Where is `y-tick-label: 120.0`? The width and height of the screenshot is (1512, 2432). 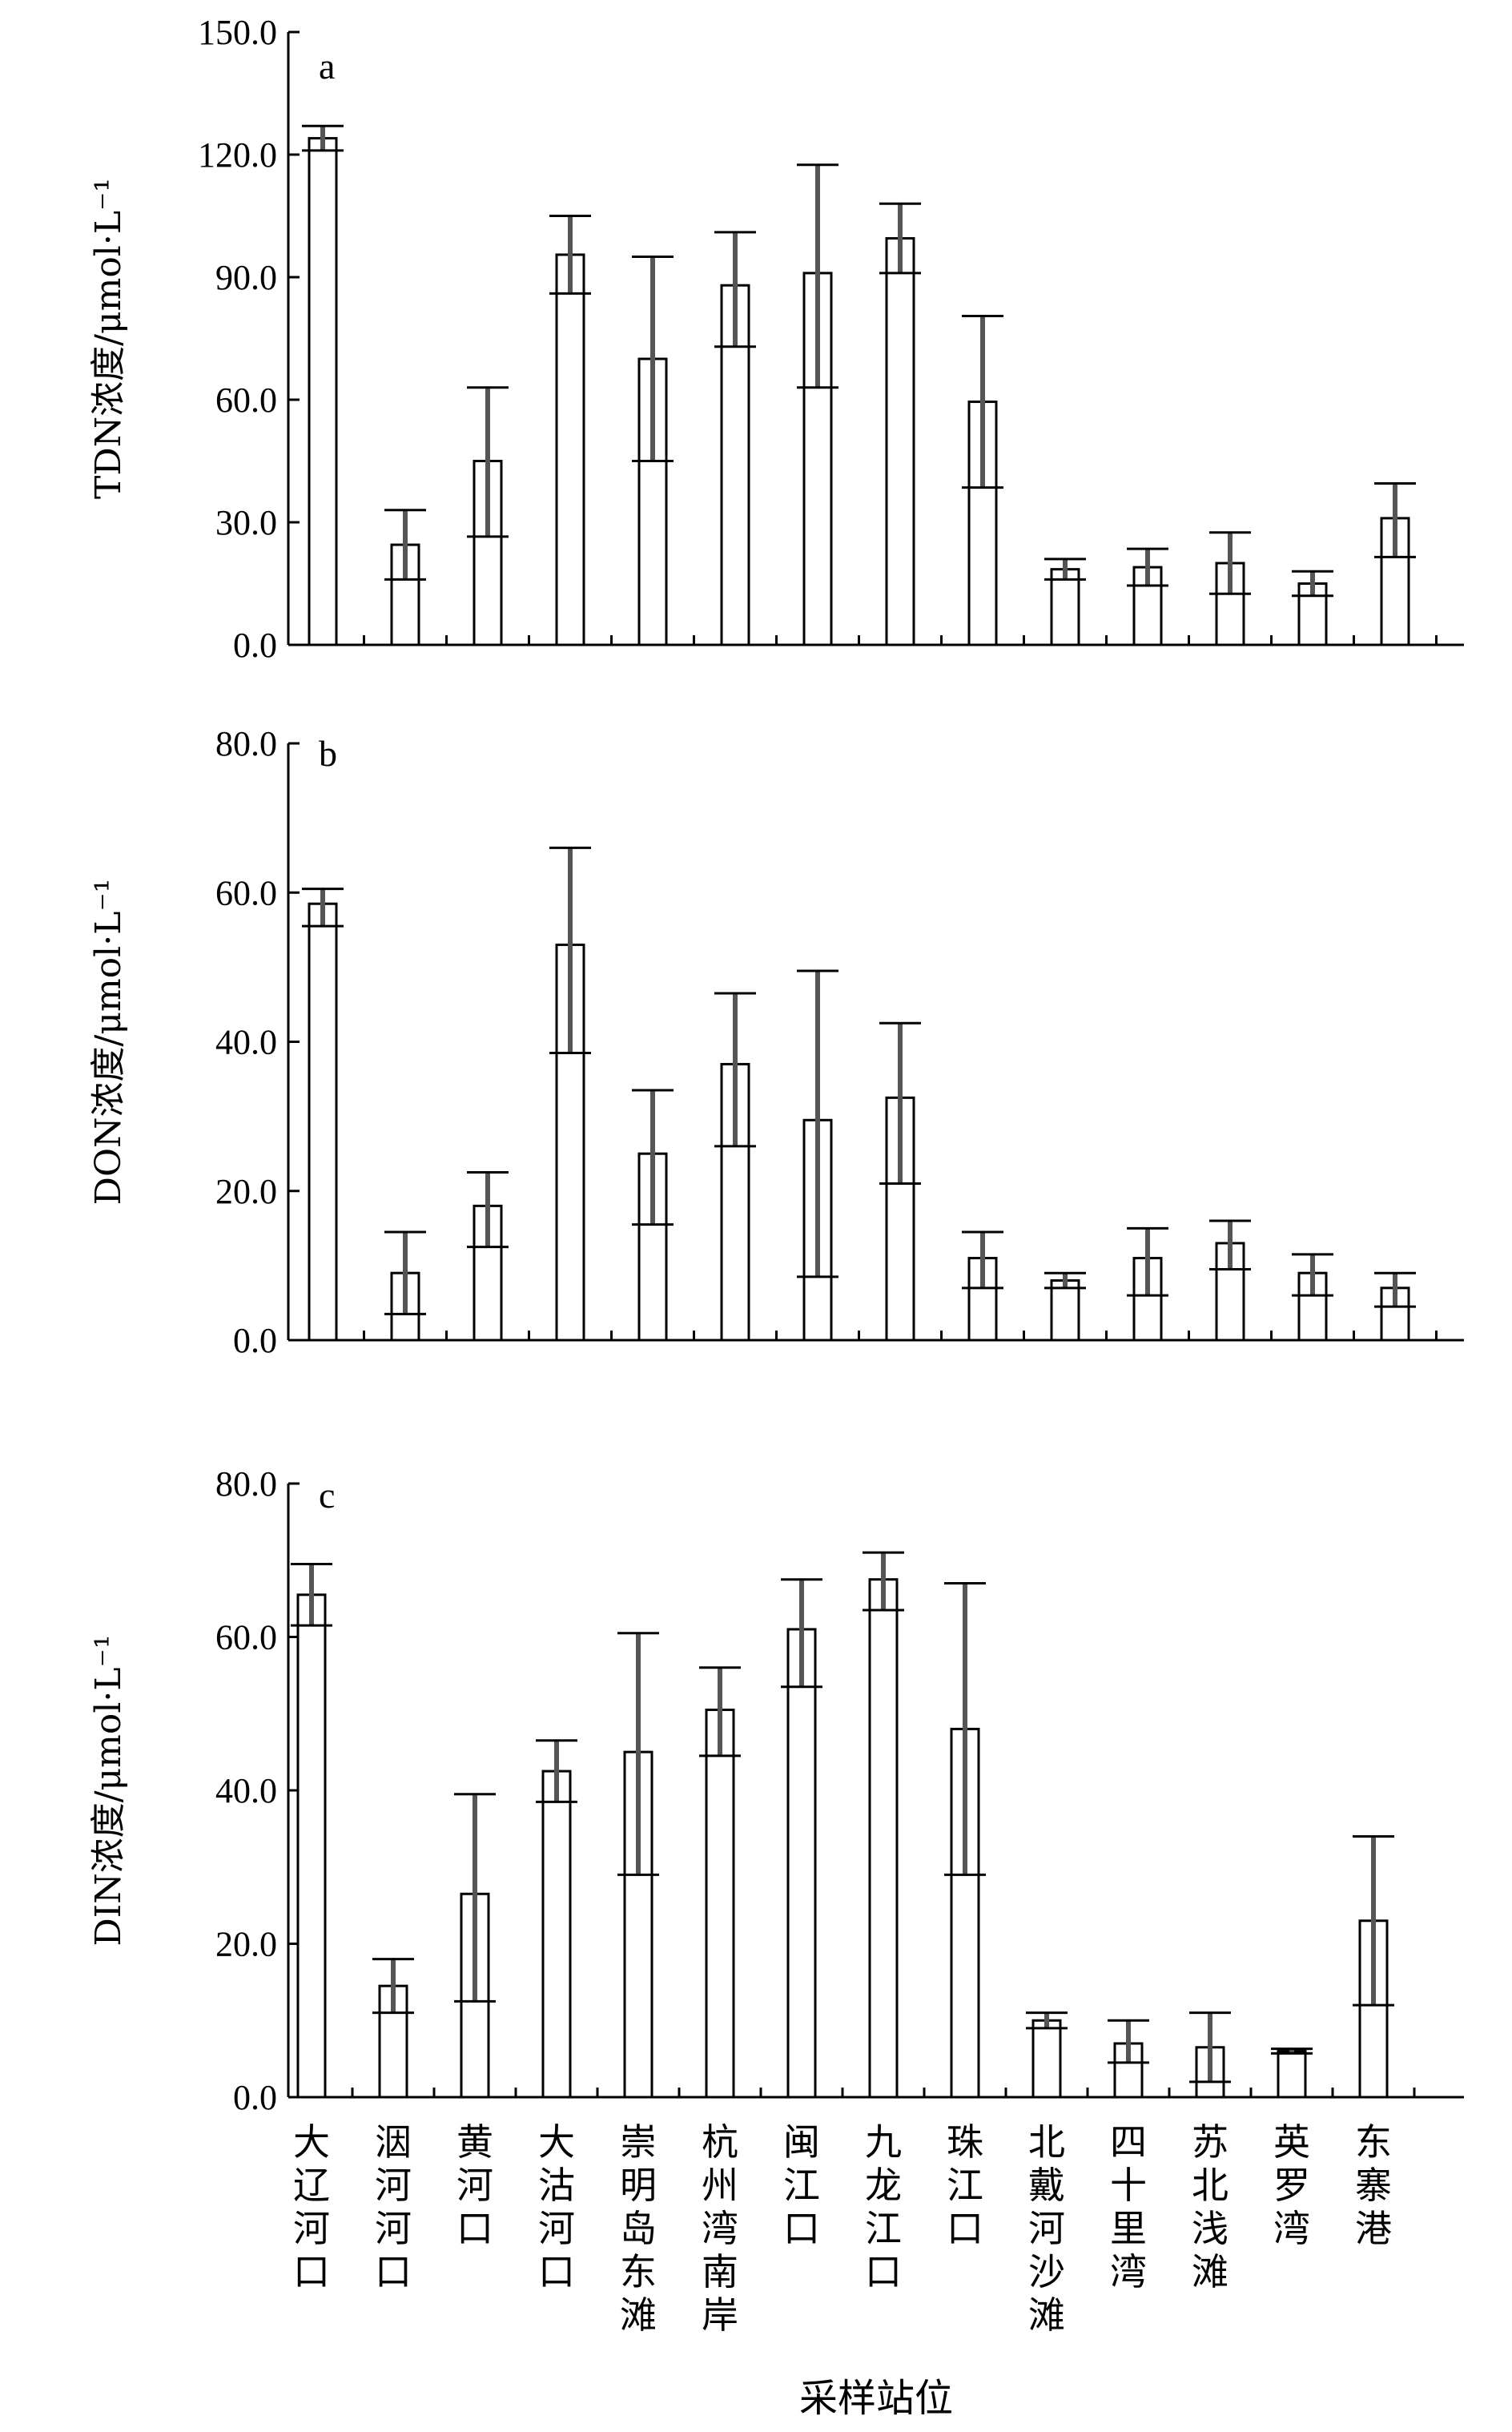
y-tick-label: 120.0 is located at coordinates (237, 155).